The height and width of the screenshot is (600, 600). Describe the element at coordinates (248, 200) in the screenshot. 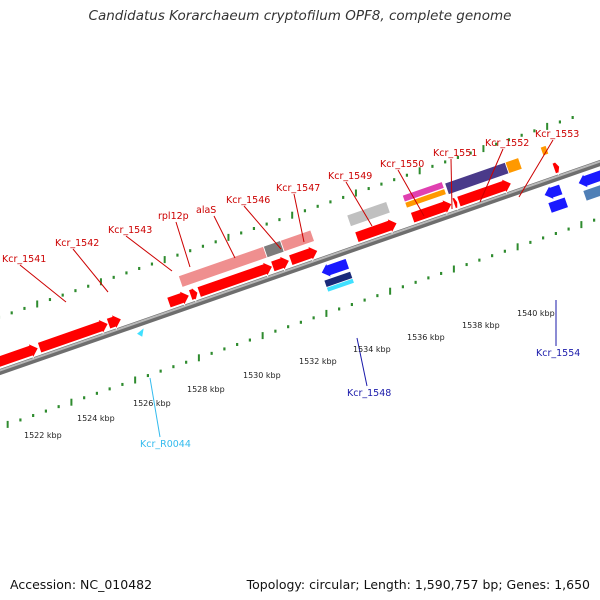

I see `gene-label-Kcr_1546: Kcr_1546` at that location.